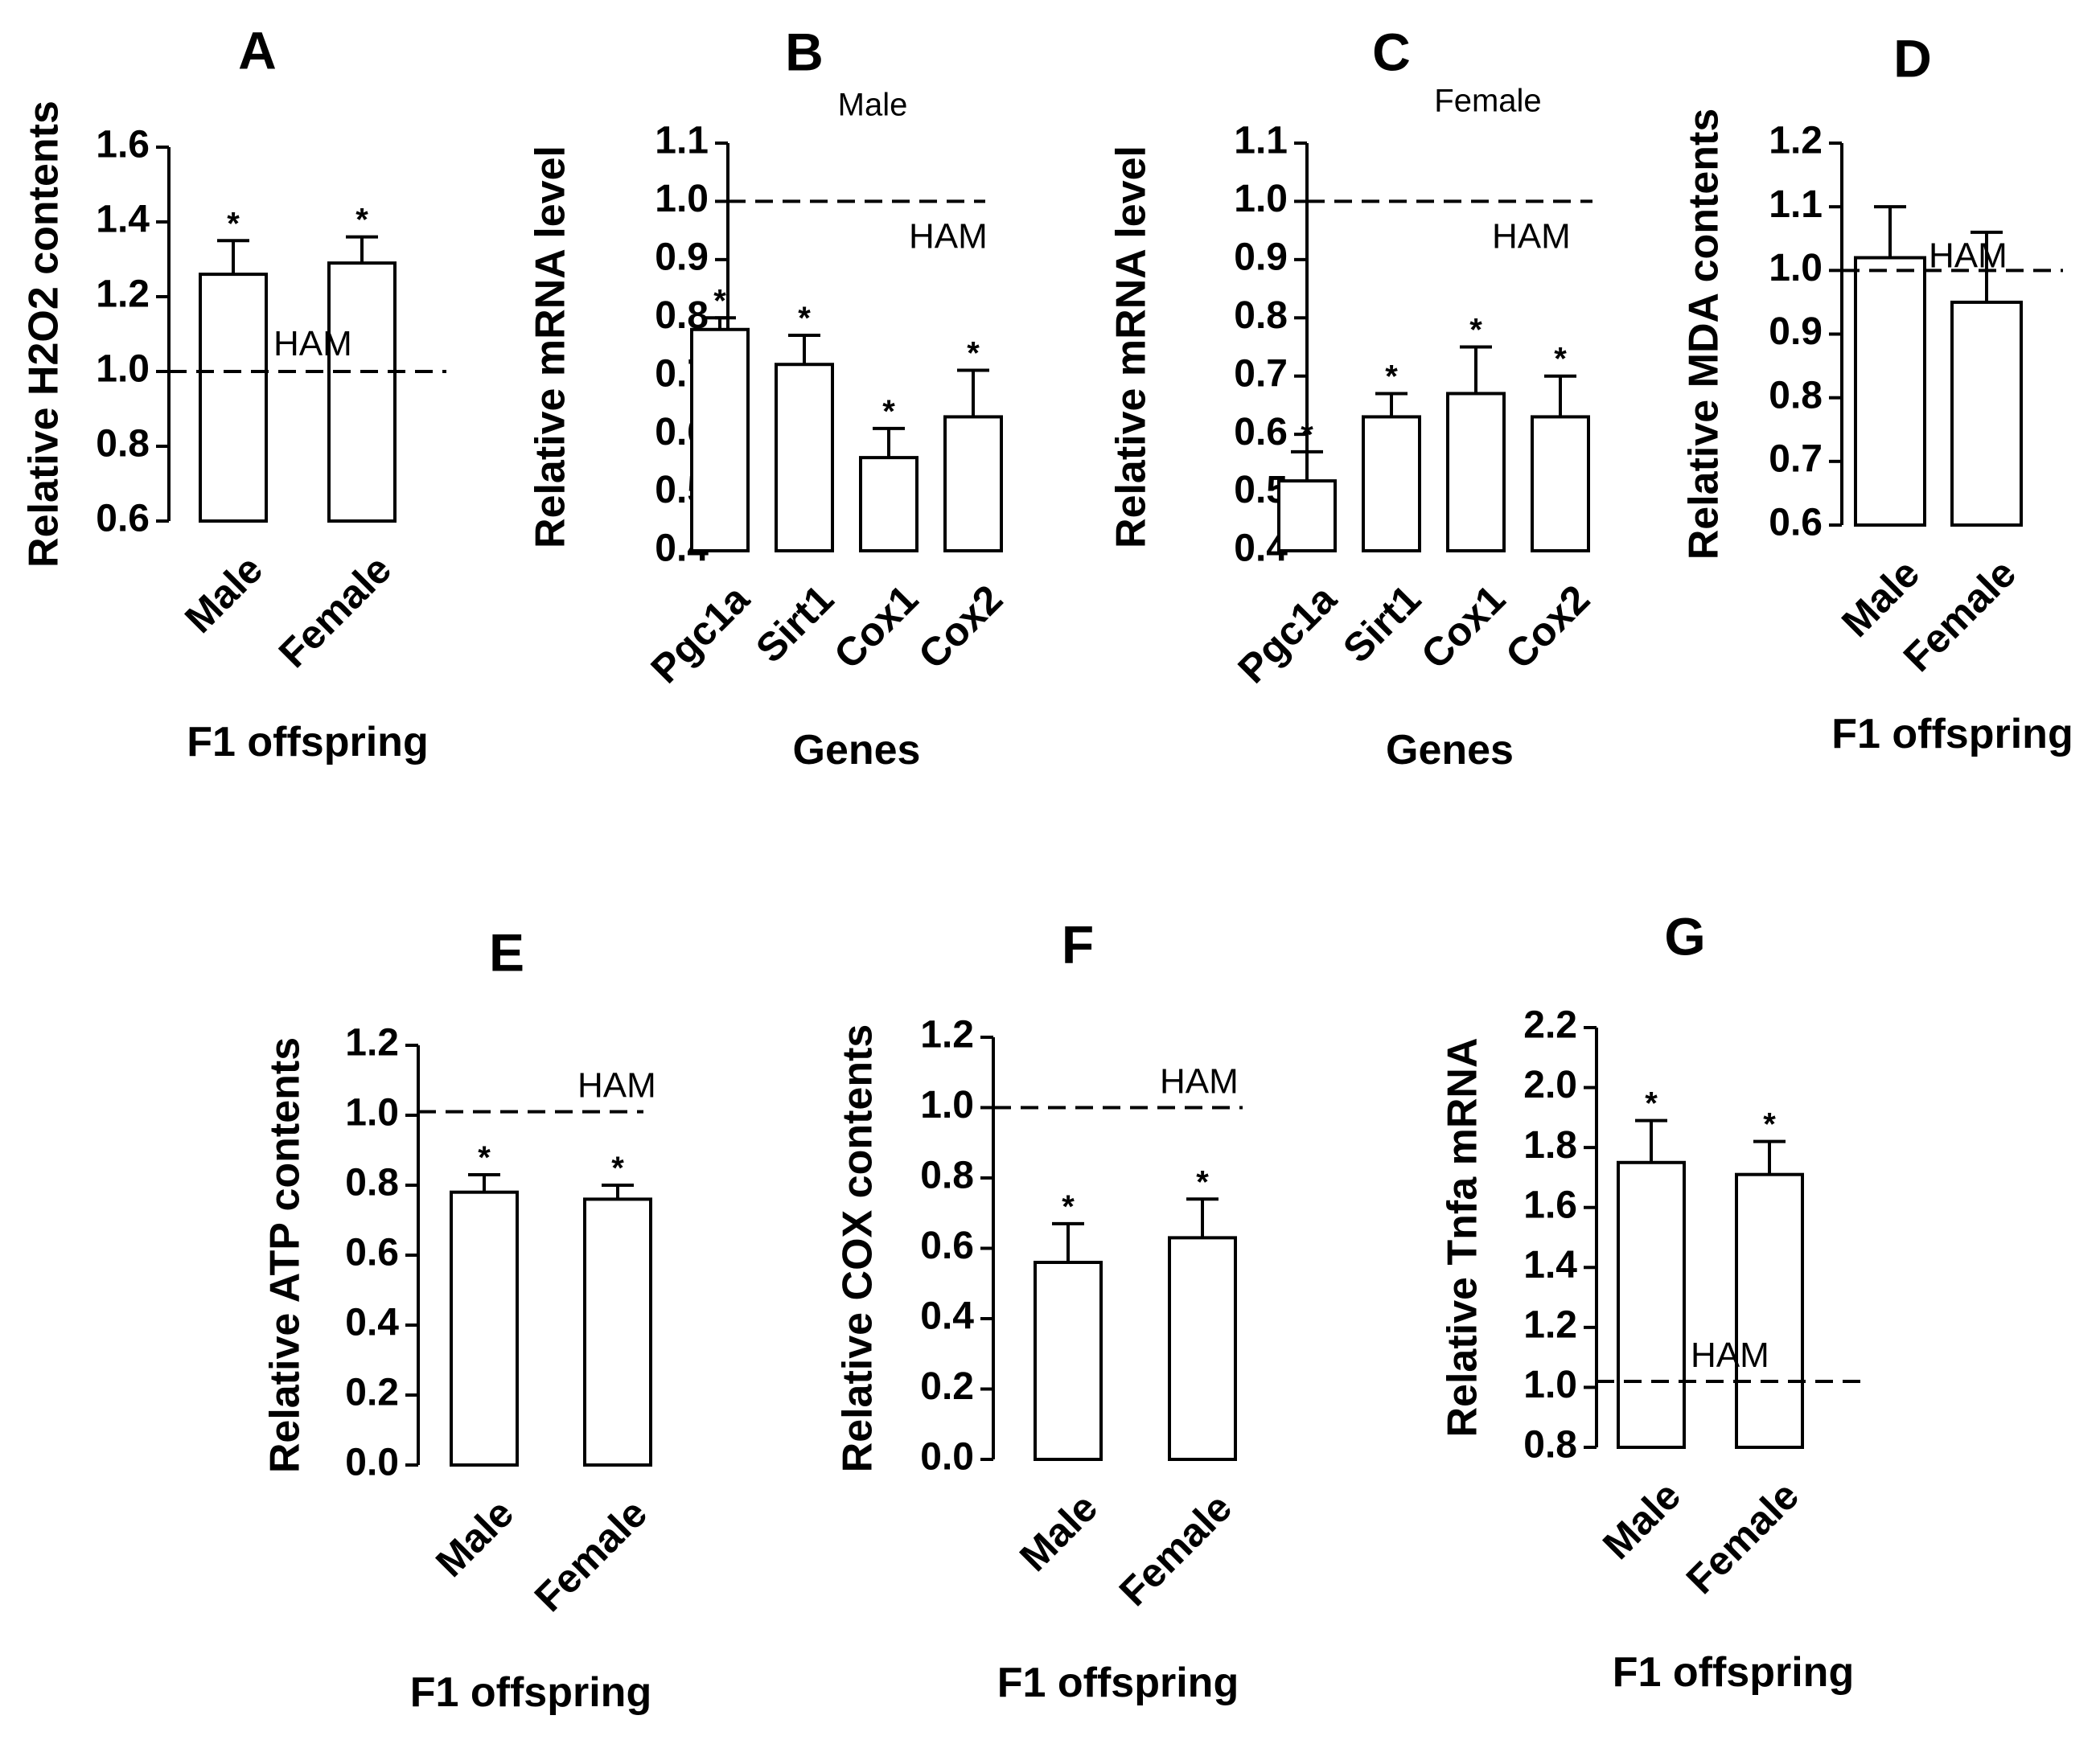  What do you see at coordinates (1487, 101) in the screenshot?
I see `panel-subtitle: Female` at bounding box center [1487, 101].